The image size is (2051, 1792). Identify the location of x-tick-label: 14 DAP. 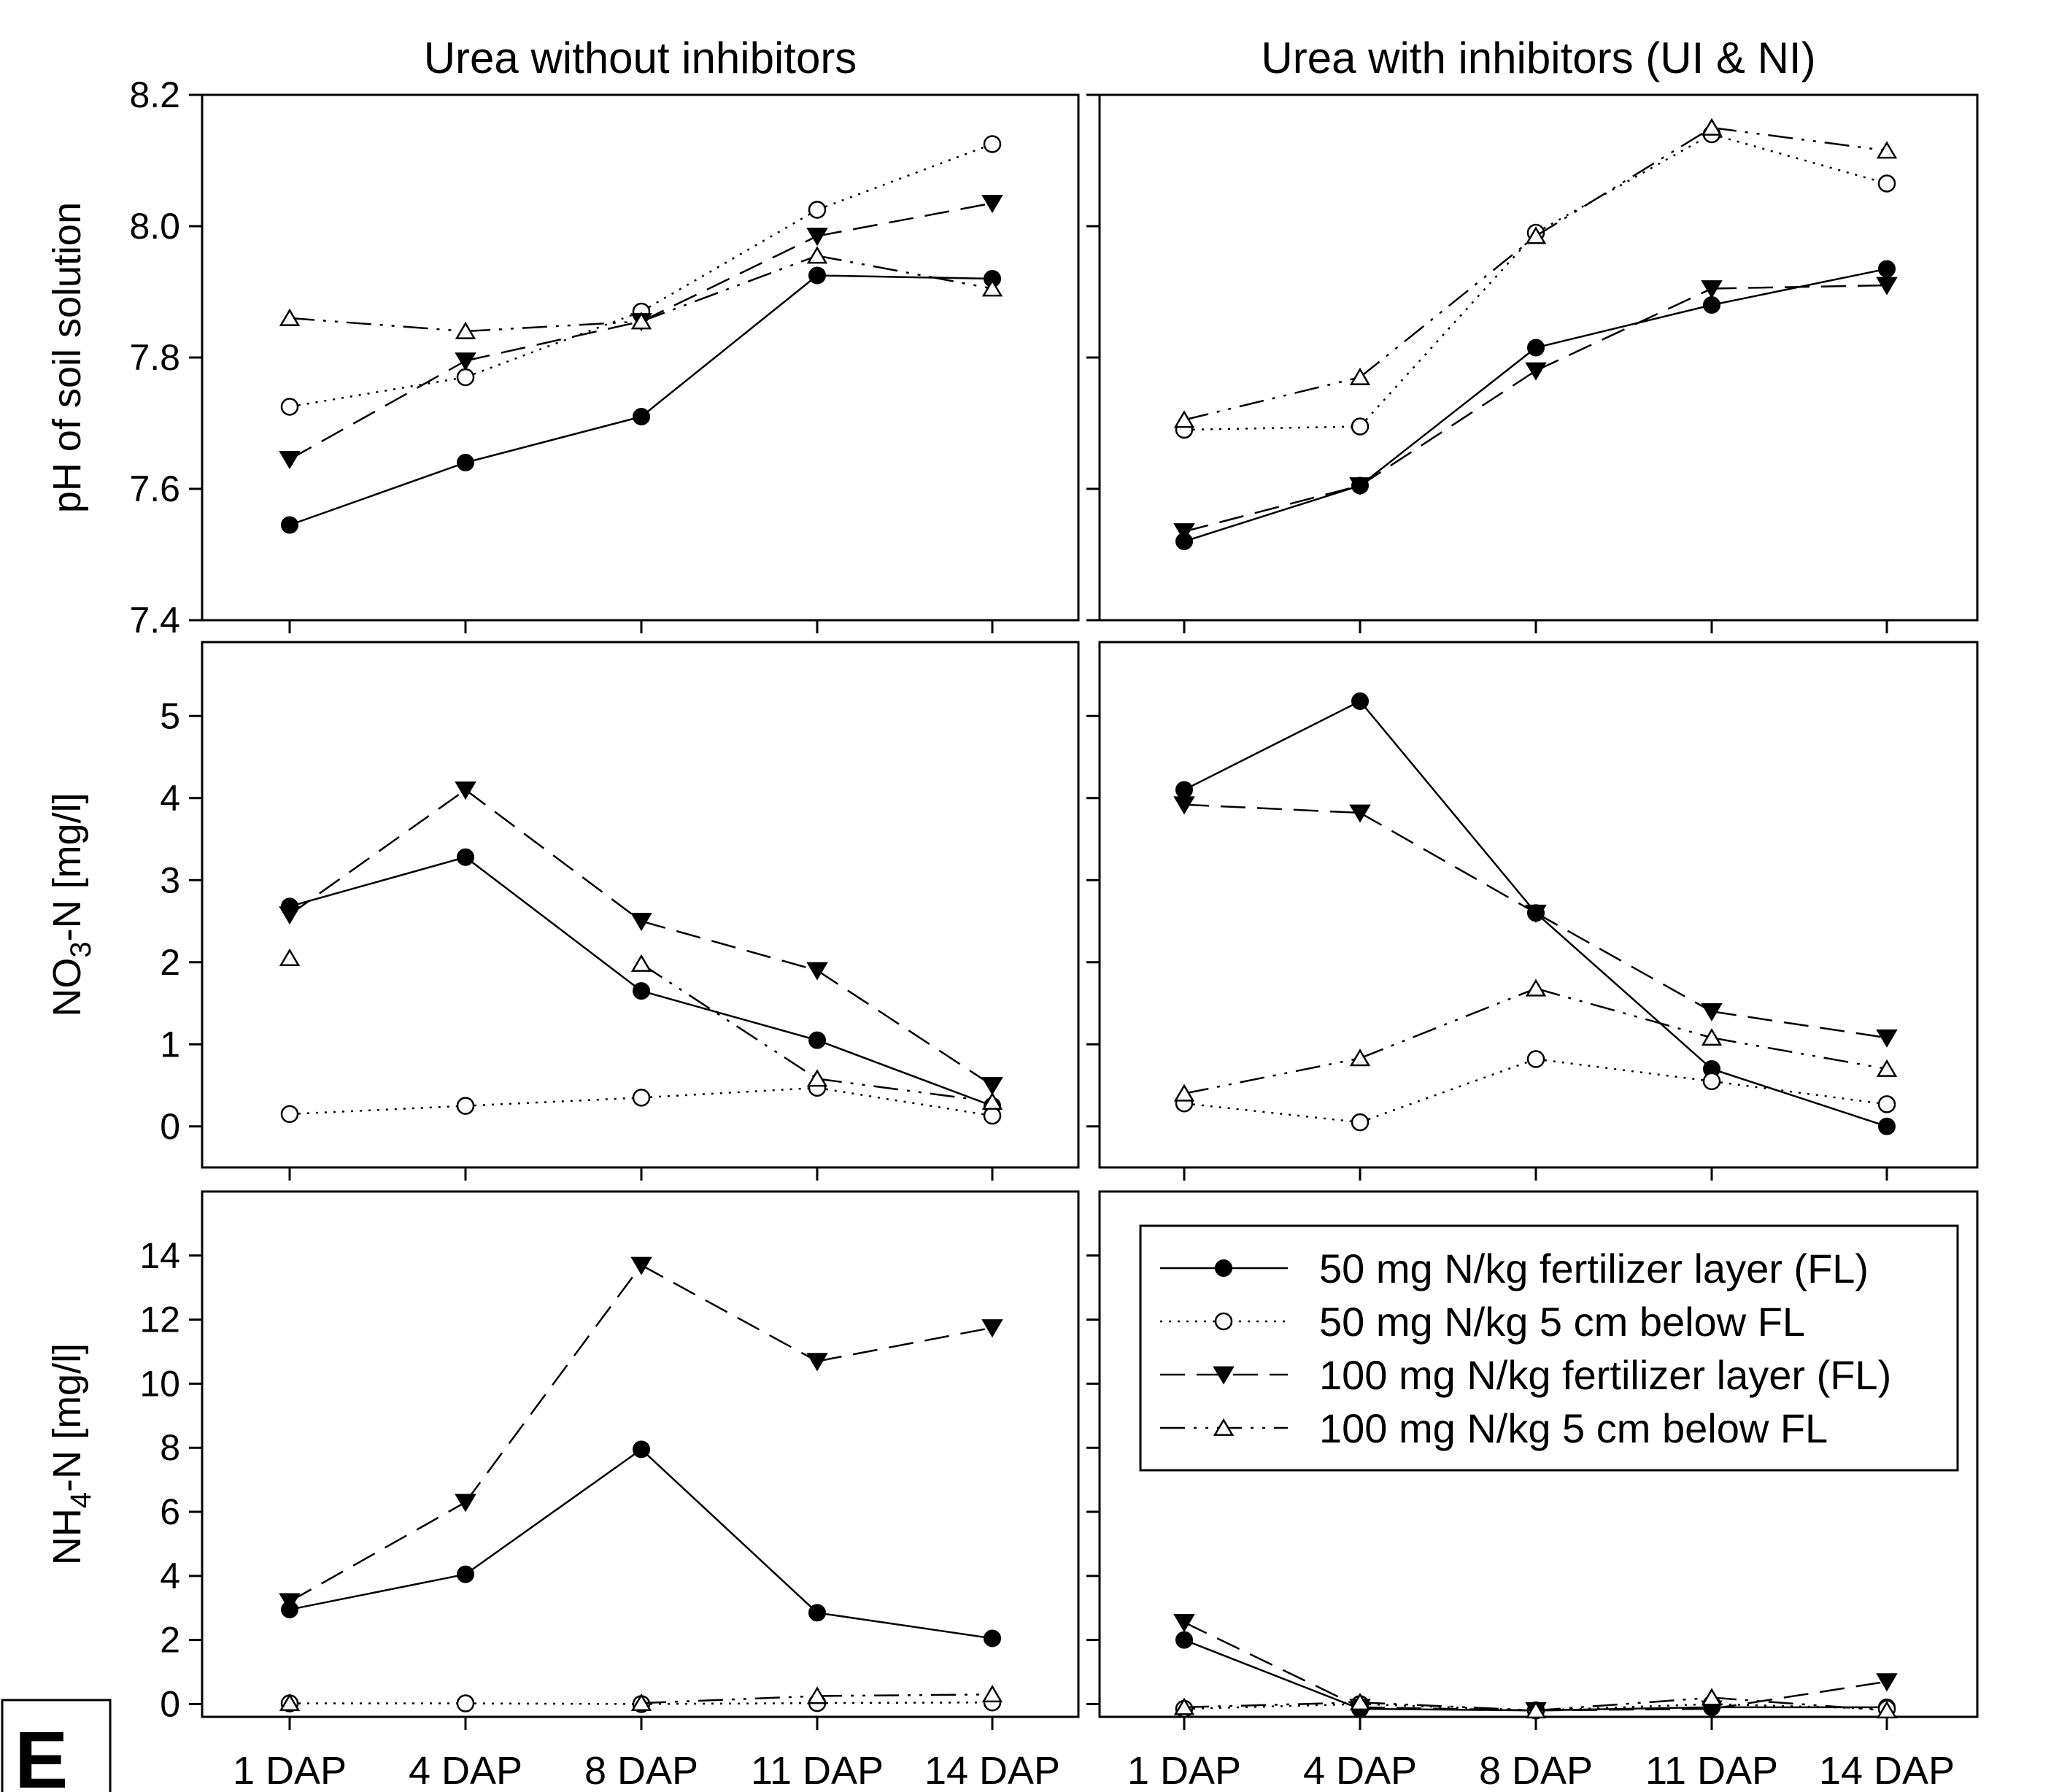
(1887, 1770).